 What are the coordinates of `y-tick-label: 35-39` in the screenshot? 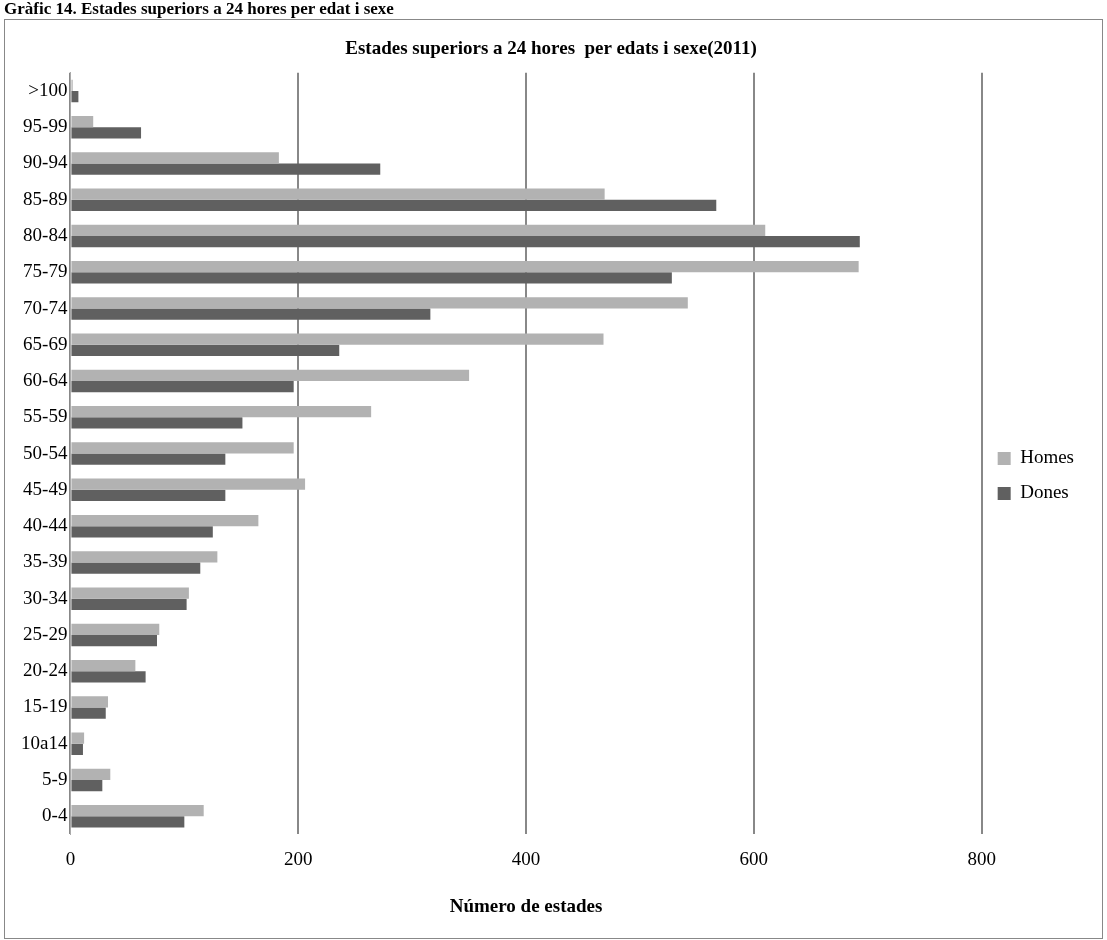 It's located at (45, 561).